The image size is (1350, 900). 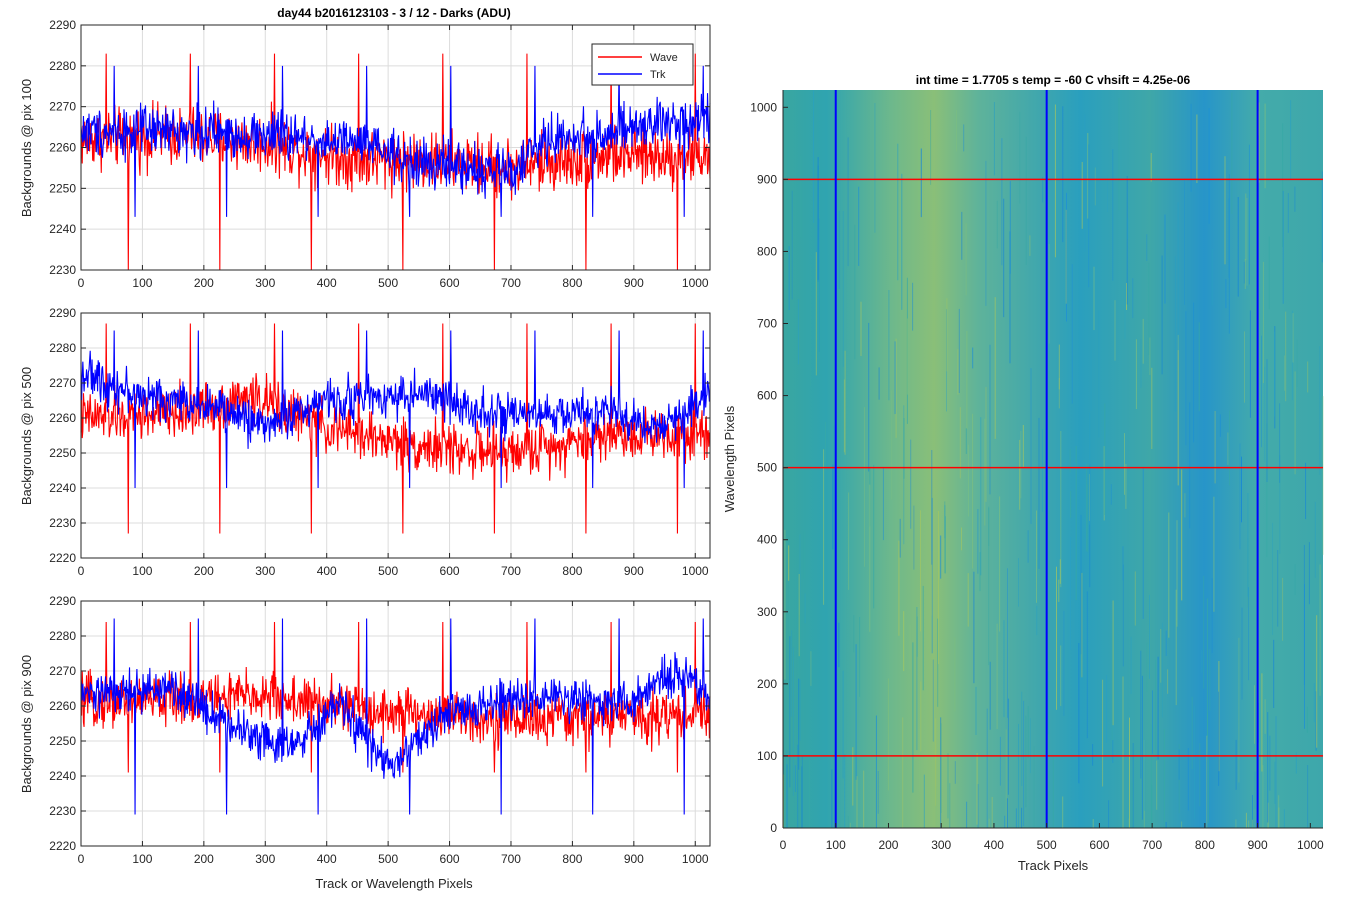 What do you see at coordinates (62, 270) in the screenshot?
I see `y-tick-label: 2230` at bounding box center [62, 270].